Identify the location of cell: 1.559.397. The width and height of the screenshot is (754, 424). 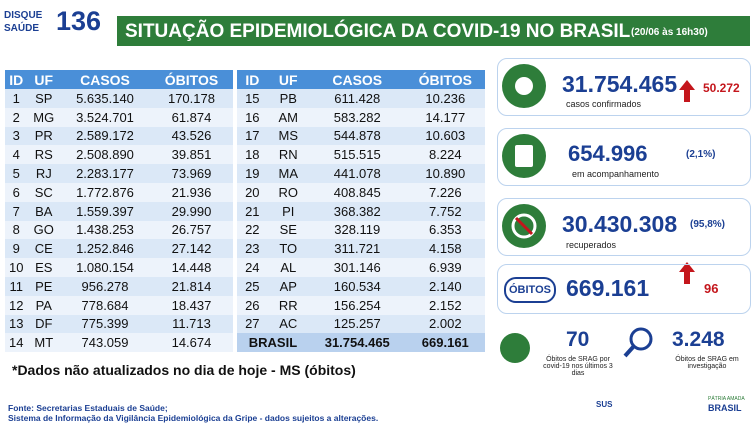
(105, 211).